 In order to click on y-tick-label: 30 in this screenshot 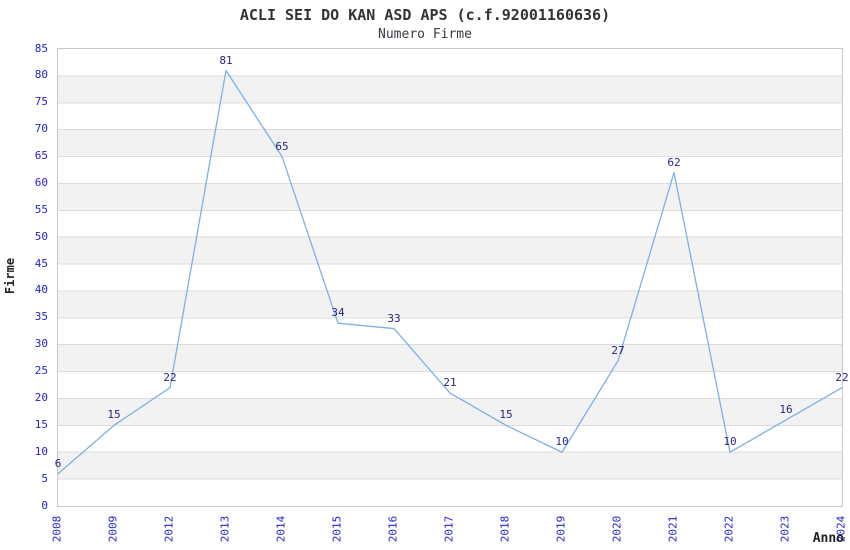, I will do `click(41, 344)`.